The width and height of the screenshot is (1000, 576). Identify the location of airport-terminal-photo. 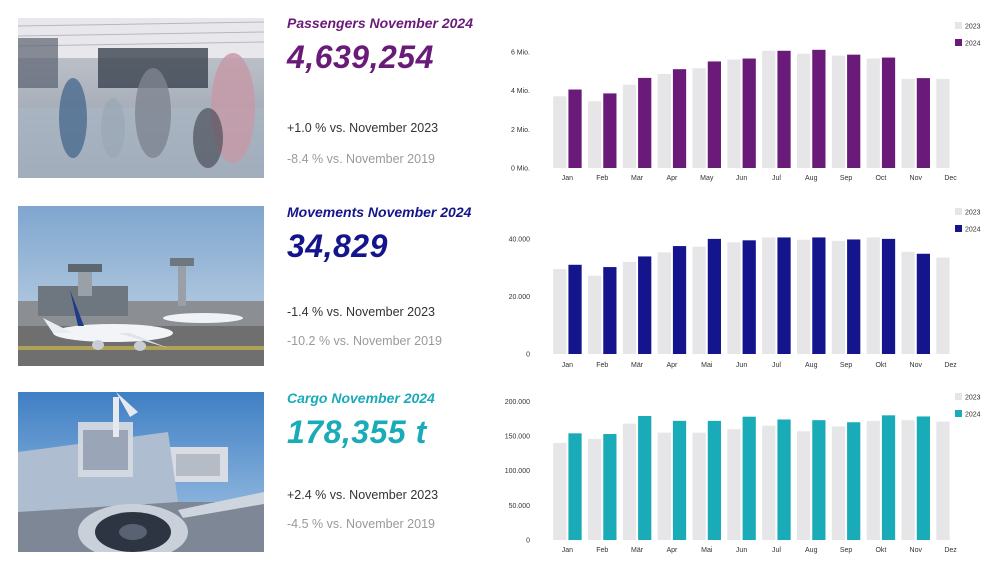
(141, 98).